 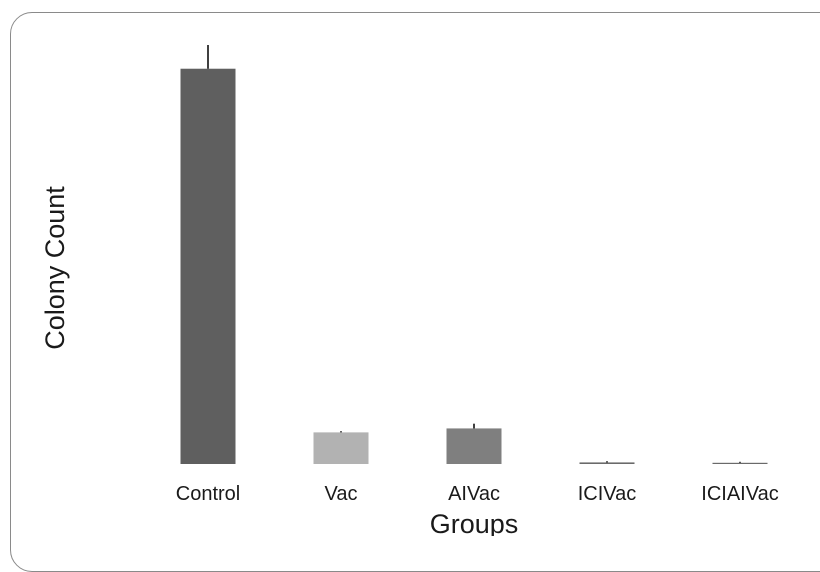 I want to click on bar-icivac, so click(x=607, y=463).